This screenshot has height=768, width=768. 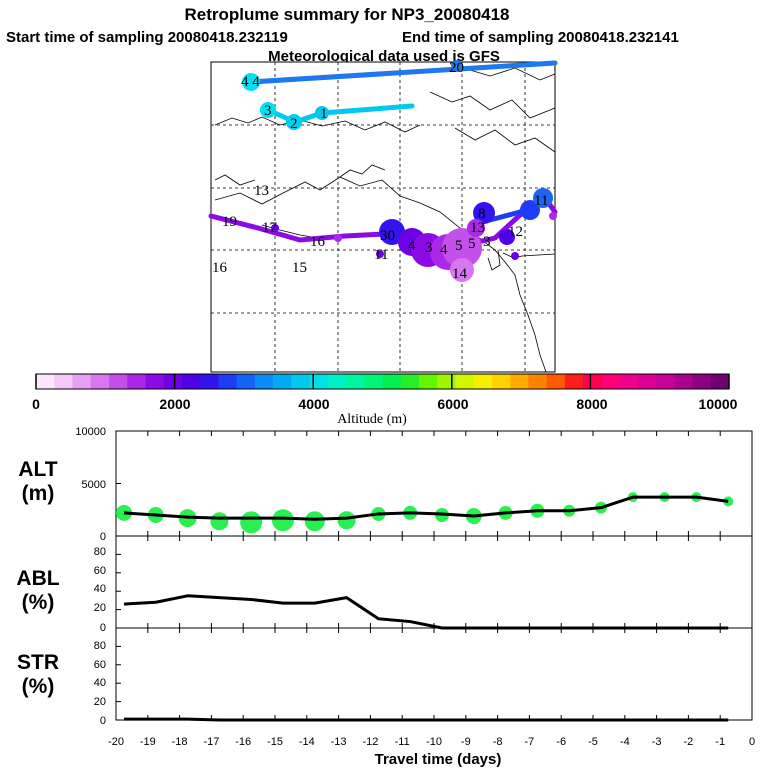 What do you see at coordinates (174, 404) in the screenshot?
I see `colorbar-tick: 2000` at bounding box center [174, 404].